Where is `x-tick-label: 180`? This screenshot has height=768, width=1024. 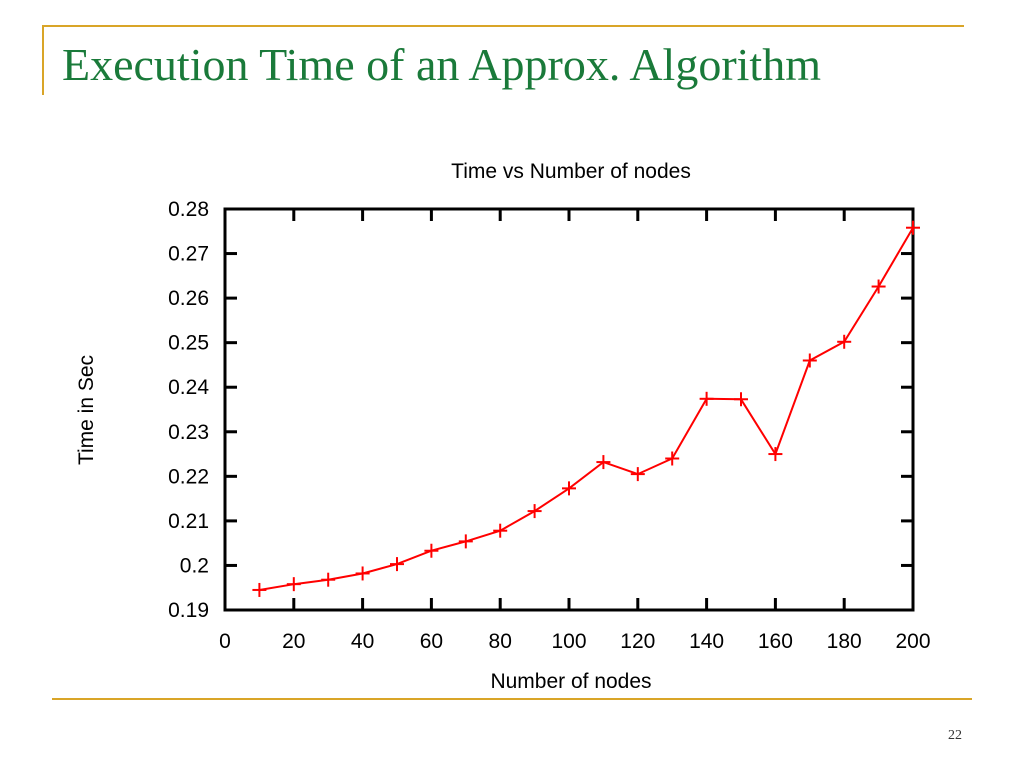
x-tick-label: 180 is located at coordinates (844, 641).